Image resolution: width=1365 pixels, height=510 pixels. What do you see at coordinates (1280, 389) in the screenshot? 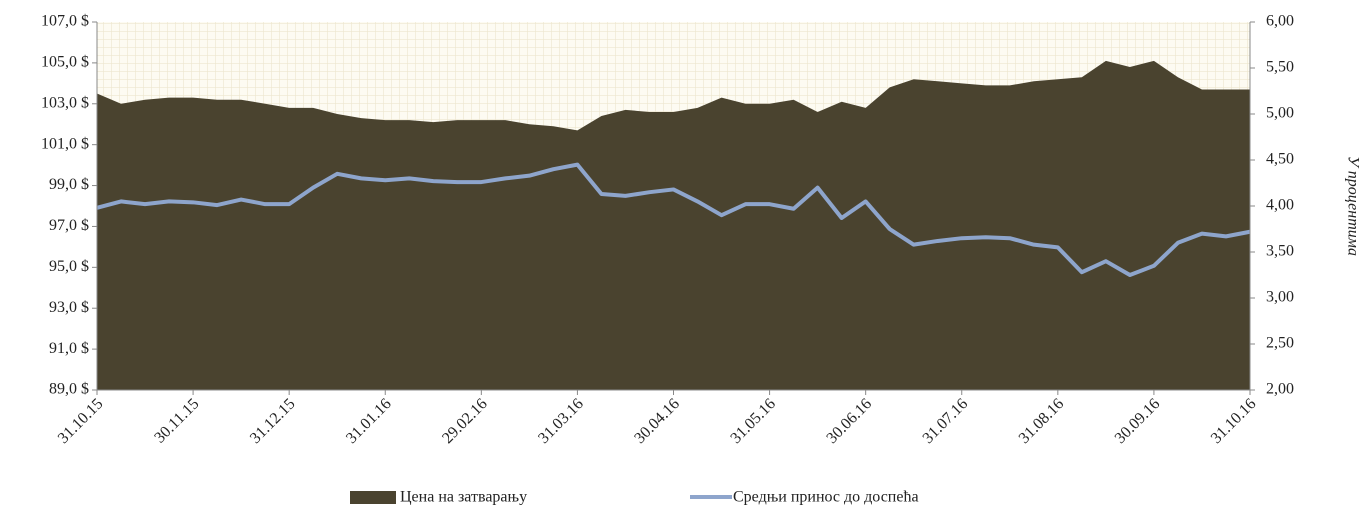
I see `y2-tick-label: 2,00` at bounding box center [1280, 389].